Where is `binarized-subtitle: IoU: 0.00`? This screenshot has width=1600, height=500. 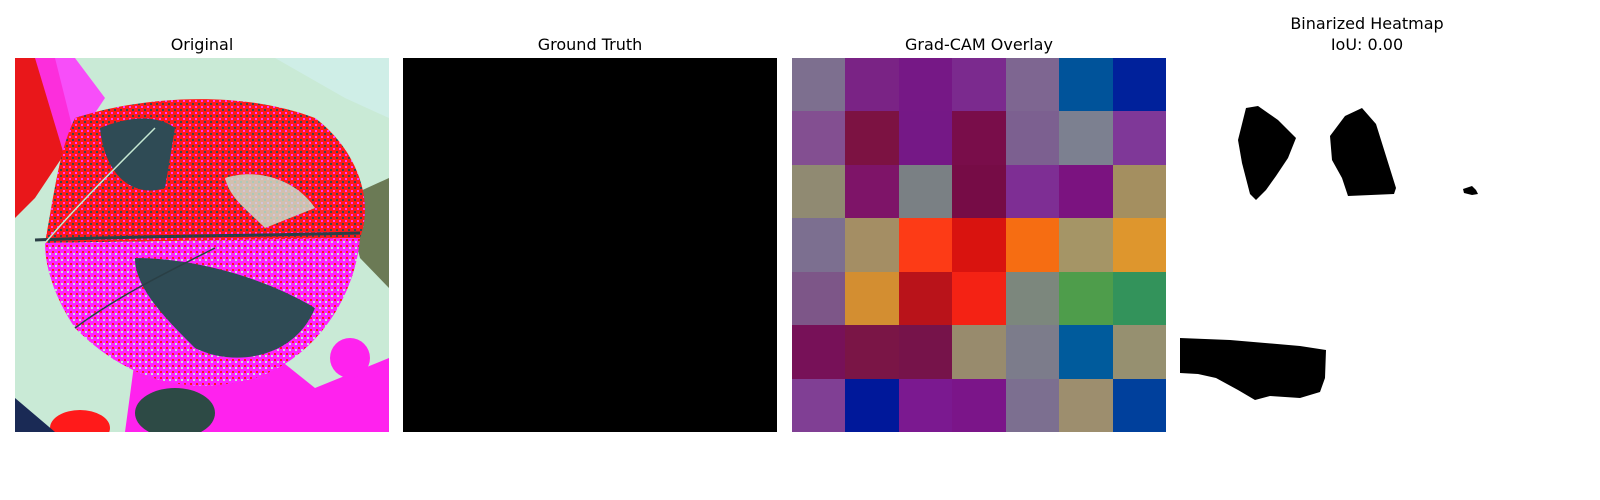
binarized-subtitle: IoU: 0.00 is located at coordinates (1367, 44).